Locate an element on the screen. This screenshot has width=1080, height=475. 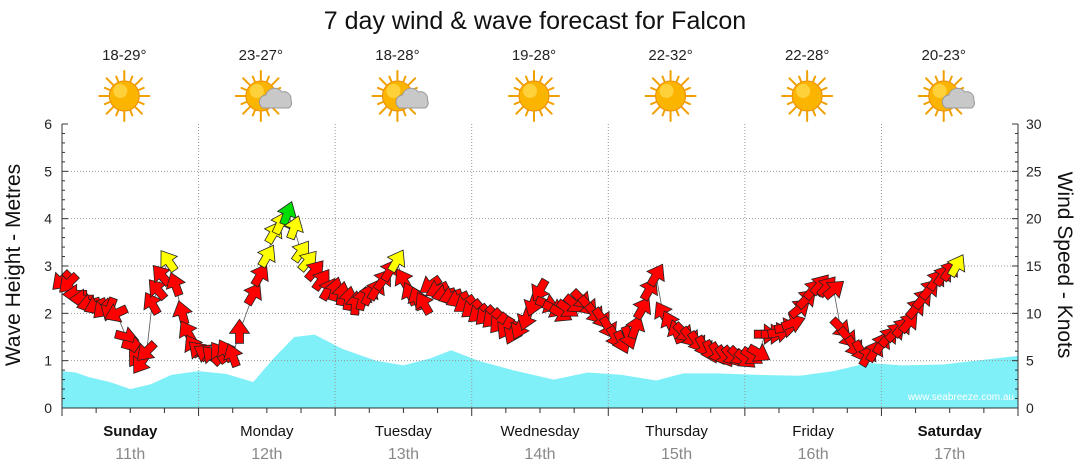
day-date-label: 16th is located at coordinates (813, 454).